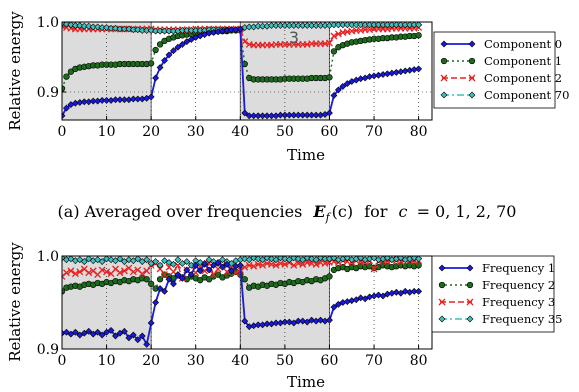  What do you see at coordinates (522, 319) in the screenshot?
I see `legend-label: Frequency 35` at bounding box center [522, 319].